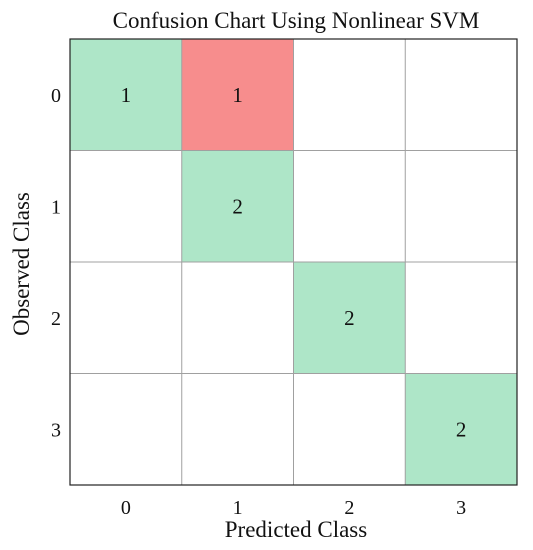 Image resolution: width=533 pixels, height=550 pixels. Describe the element at coordinates (56, 263) in the screenshot. I see `y-axis-tick-labels: 0 1 2 3` at that location.